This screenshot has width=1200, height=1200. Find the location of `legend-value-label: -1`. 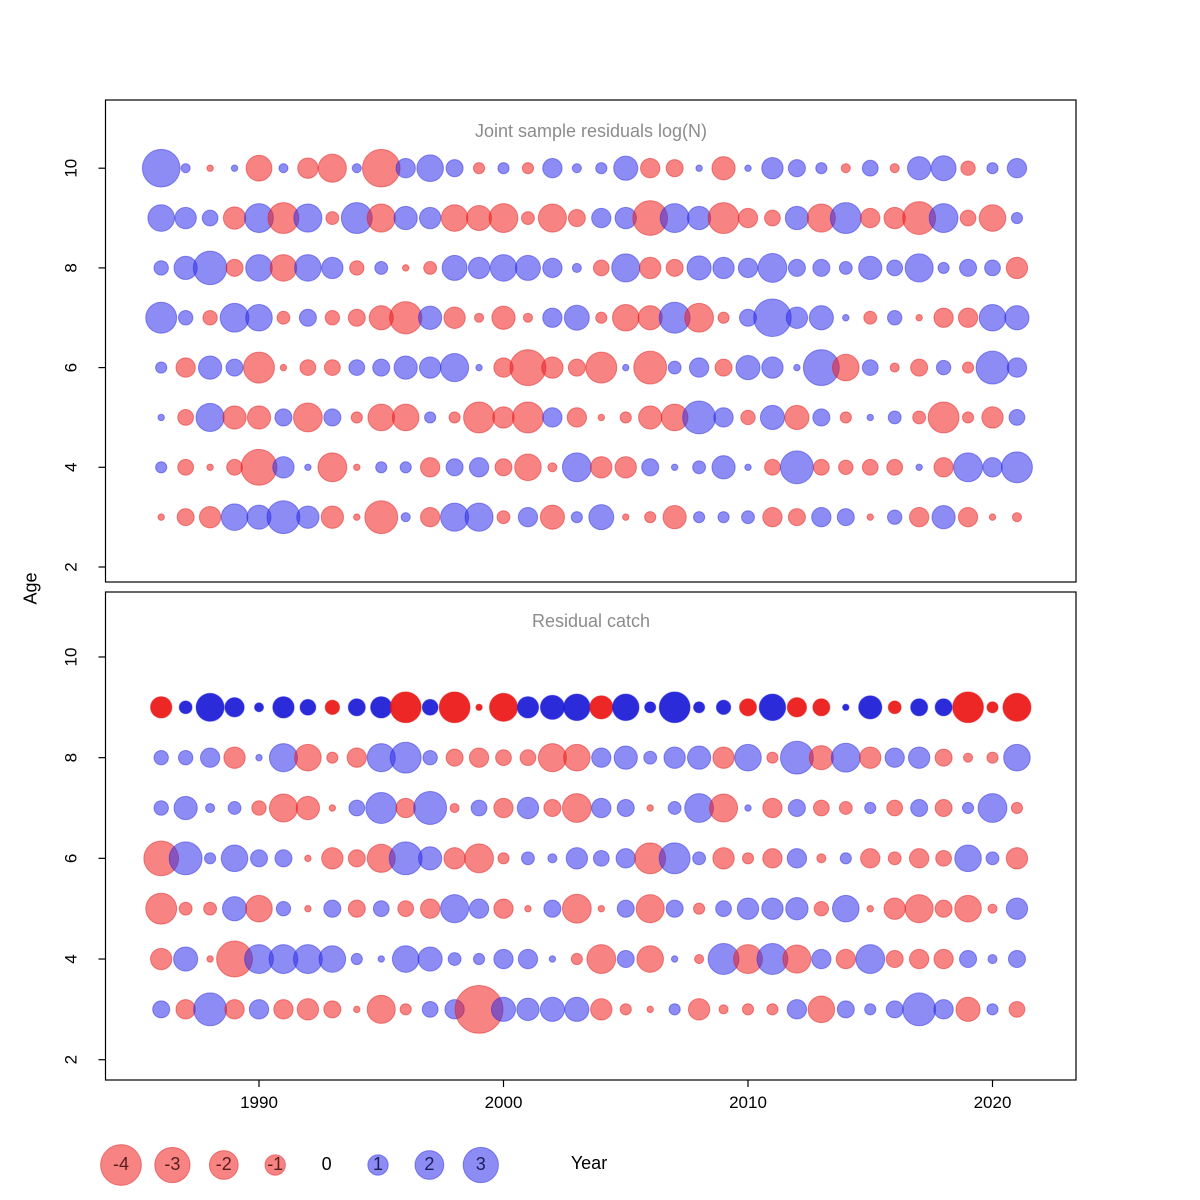

legend-value-label: -1 is located at coordinates (275, 1164).